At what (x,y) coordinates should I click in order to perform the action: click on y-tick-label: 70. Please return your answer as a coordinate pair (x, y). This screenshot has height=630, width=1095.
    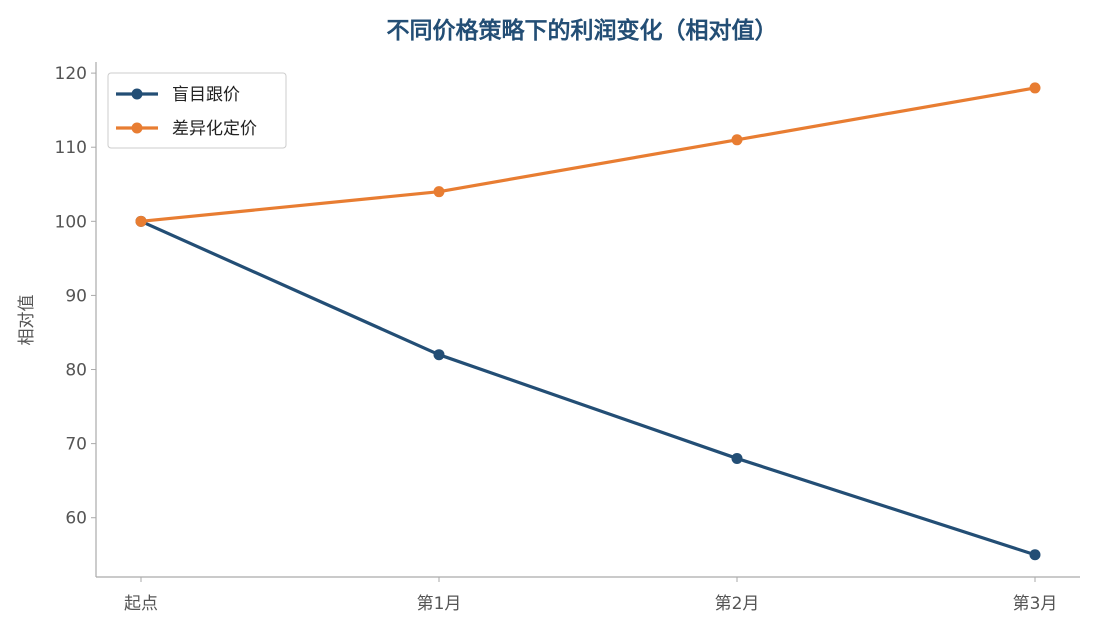
    Looking at the image, I should click on (76, 445).